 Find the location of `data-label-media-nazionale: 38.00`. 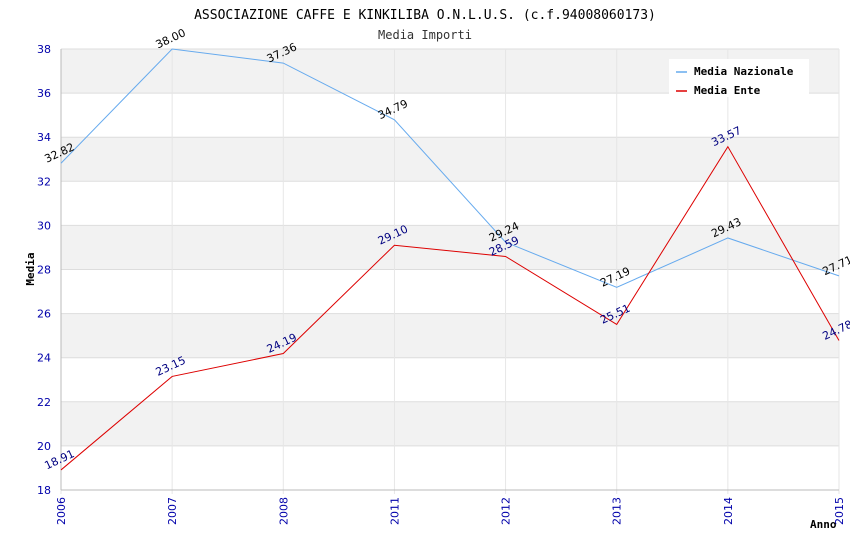

data-label-media-nazionale: 38.00 is located at coordinates (171, 38).